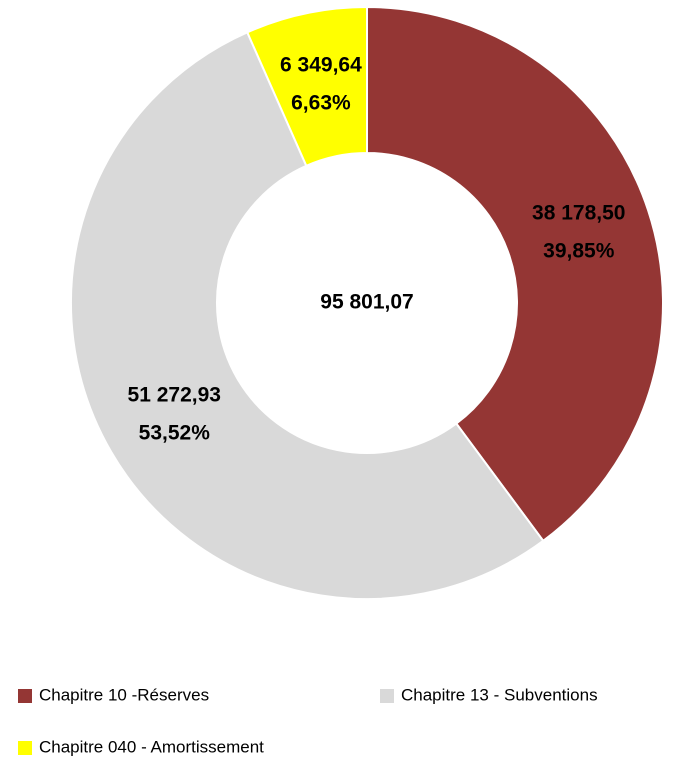 The width and height of the screenshot is (687, 762). Describe the element at coordinates (175, 433) in the screenshot. I see `percent-label: 53,52%` at that location.